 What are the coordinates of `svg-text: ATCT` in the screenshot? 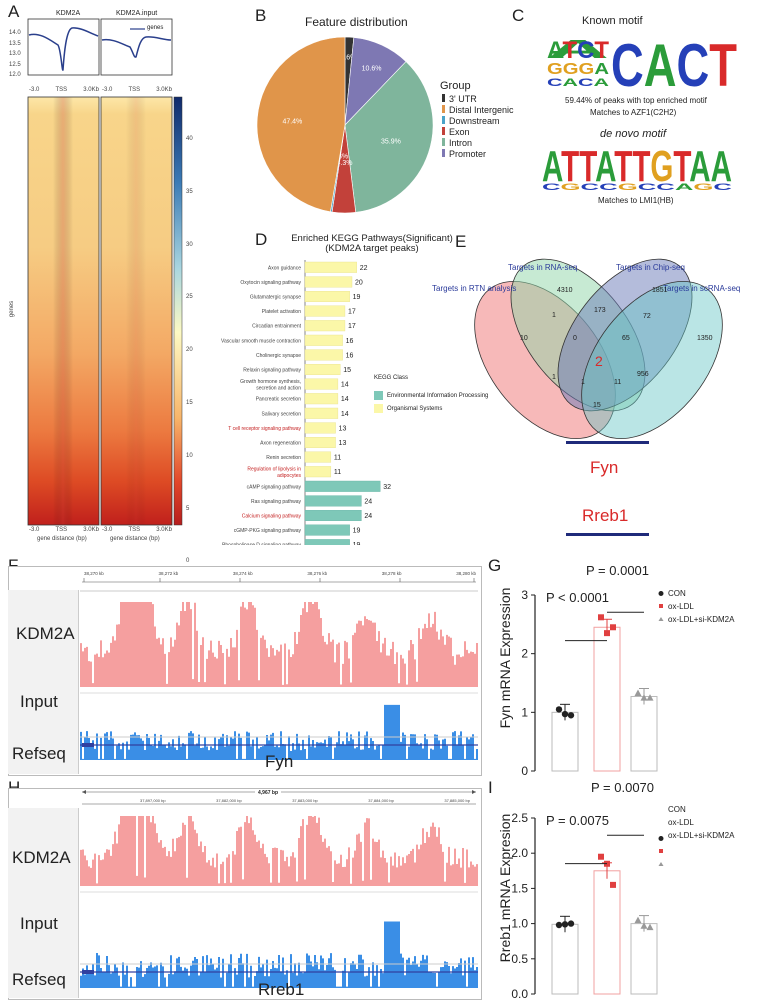 It's located at (578, 50).